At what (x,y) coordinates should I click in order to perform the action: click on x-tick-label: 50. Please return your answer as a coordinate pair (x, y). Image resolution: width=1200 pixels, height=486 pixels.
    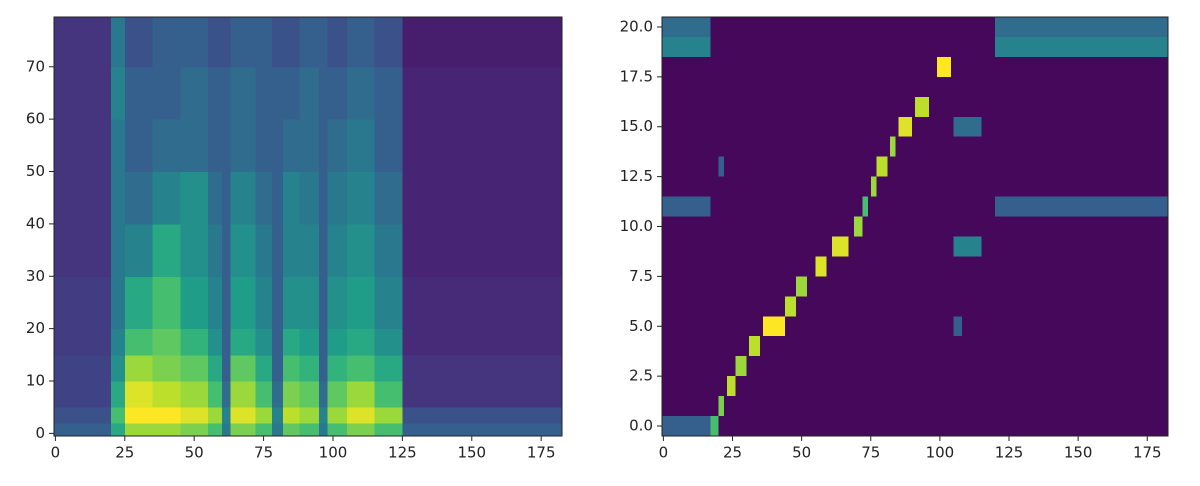
    Looking at the image, I should click on (801, 453).